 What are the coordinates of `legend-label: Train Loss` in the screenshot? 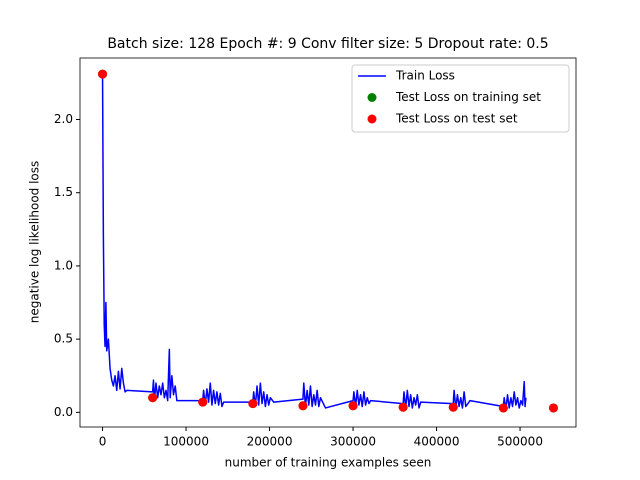 It's located at (425, 76).